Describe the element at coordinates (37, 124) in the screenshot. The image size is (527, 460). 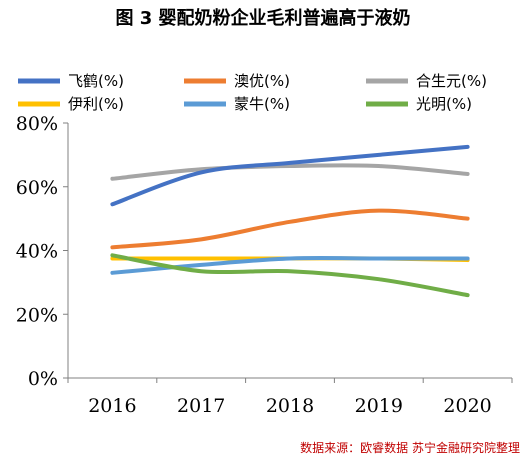
I see `y-tick-label: 80%` at that location.